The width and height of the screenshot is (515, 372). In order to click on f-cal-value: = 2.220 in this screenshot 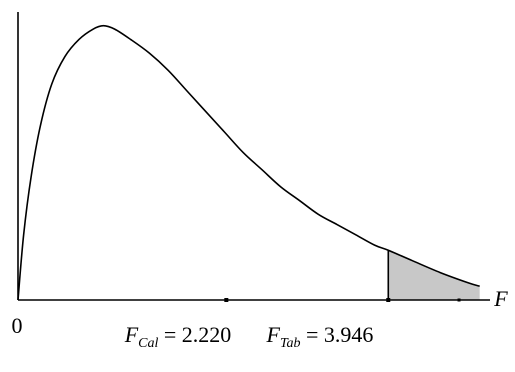, I will do `click(194, 334)`.